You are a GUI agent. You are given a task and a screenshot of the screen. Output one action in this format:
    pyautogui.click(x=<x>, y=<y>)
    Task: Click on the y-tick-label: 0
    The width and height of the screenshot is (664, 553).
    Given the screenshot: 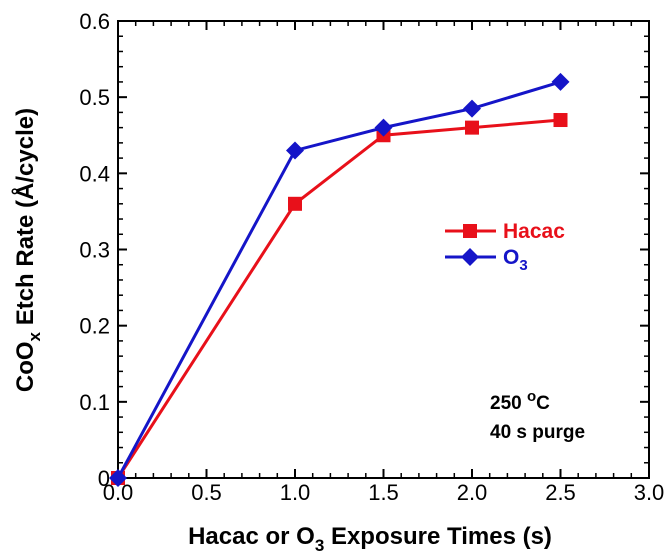 What is the action you would take?
    pyautogui.click(x=104, y=478)
    